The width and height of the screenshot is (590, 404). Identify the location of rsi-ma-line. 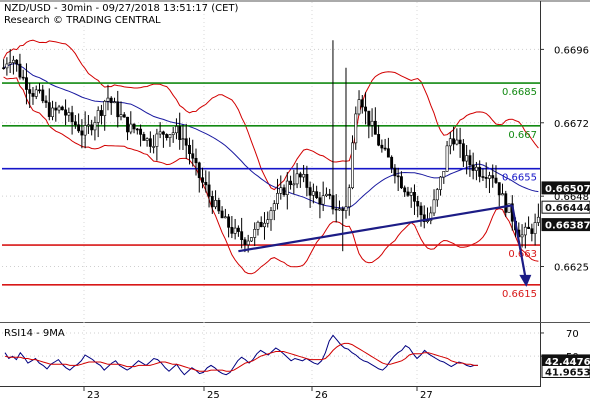
(241, 357).